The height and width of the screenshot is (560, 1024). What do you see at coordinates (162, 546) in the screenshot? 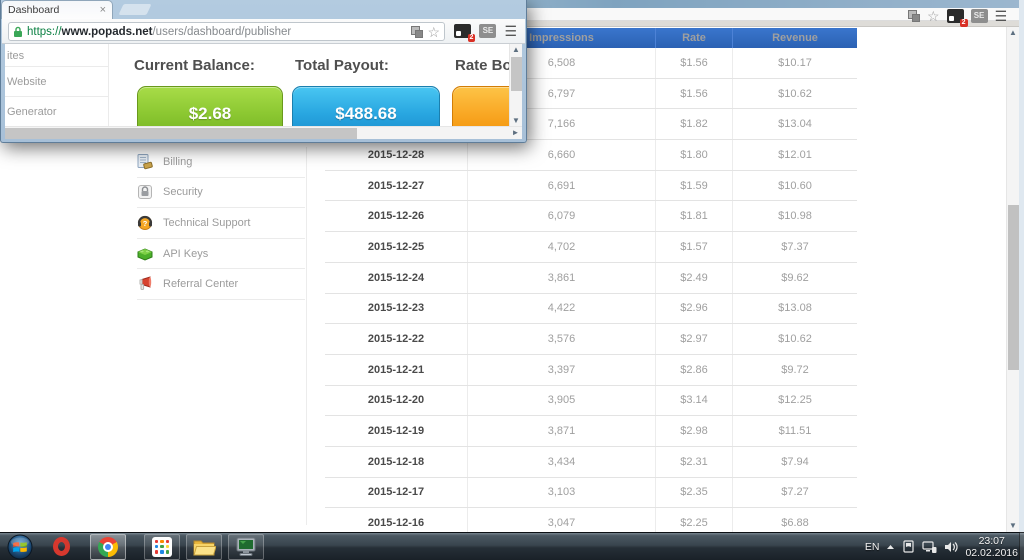
I see `taskbar-apps-grid-button` at bounding box center [162, 546].